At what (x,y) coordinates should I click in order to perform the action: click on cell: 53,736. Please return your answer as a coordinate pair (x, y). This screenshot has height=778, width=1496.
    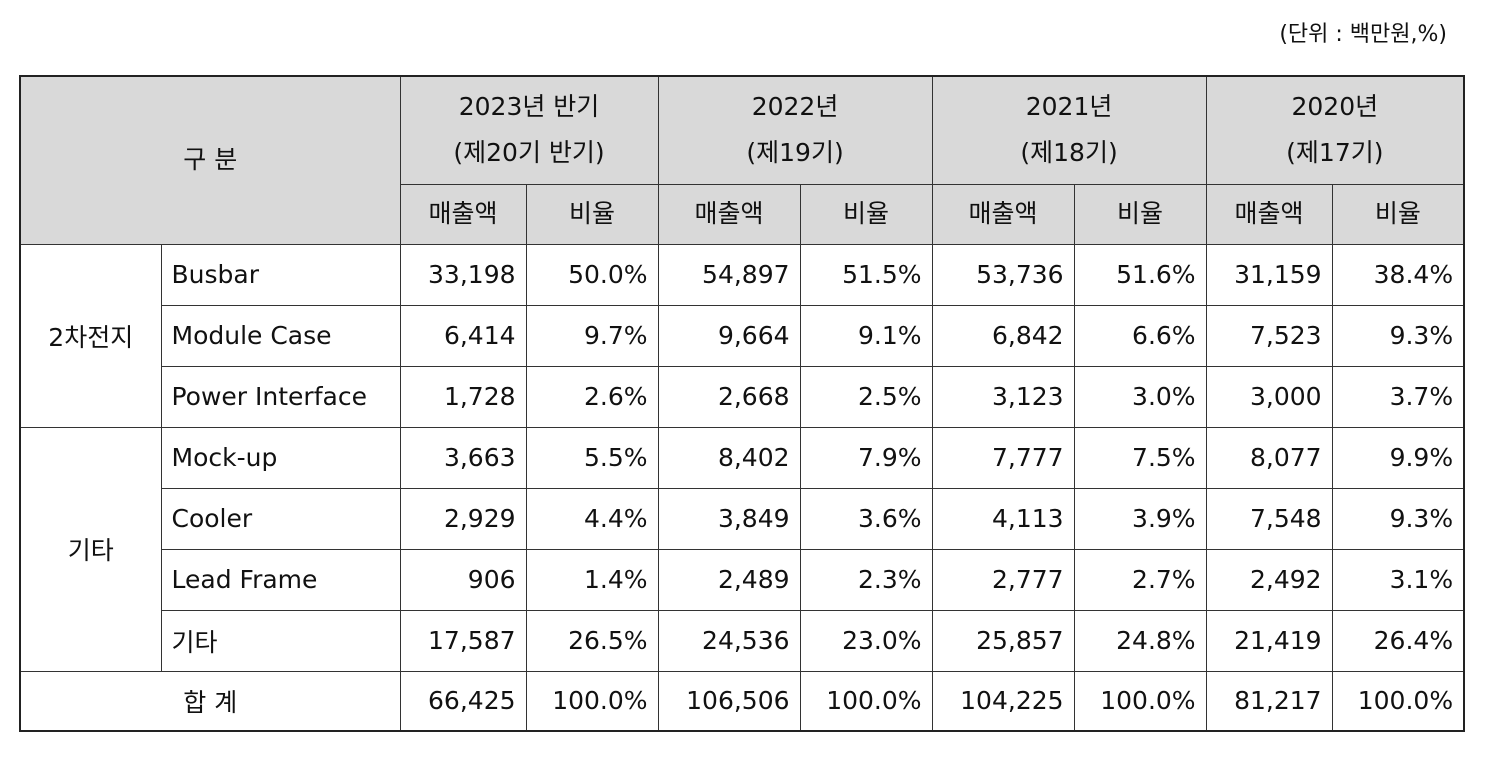
    Looking at the image, I should click on (1003, 274).